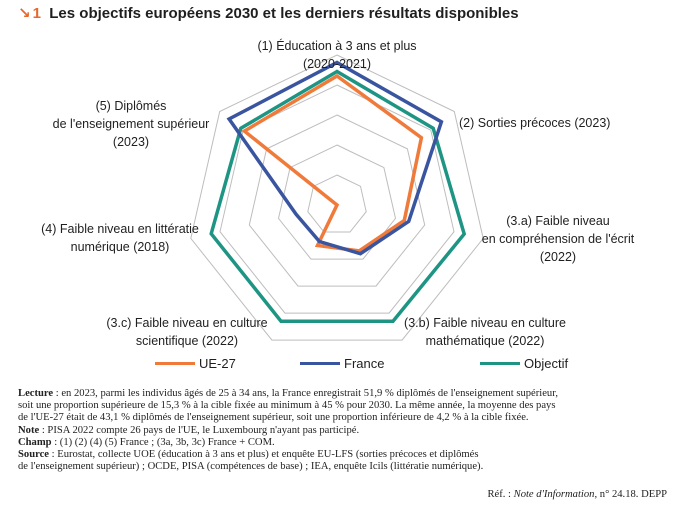  Describe the element at coordinates (131, 106) in the screenshot. I see `axis-label-line: (5) Diplômés` at that location.